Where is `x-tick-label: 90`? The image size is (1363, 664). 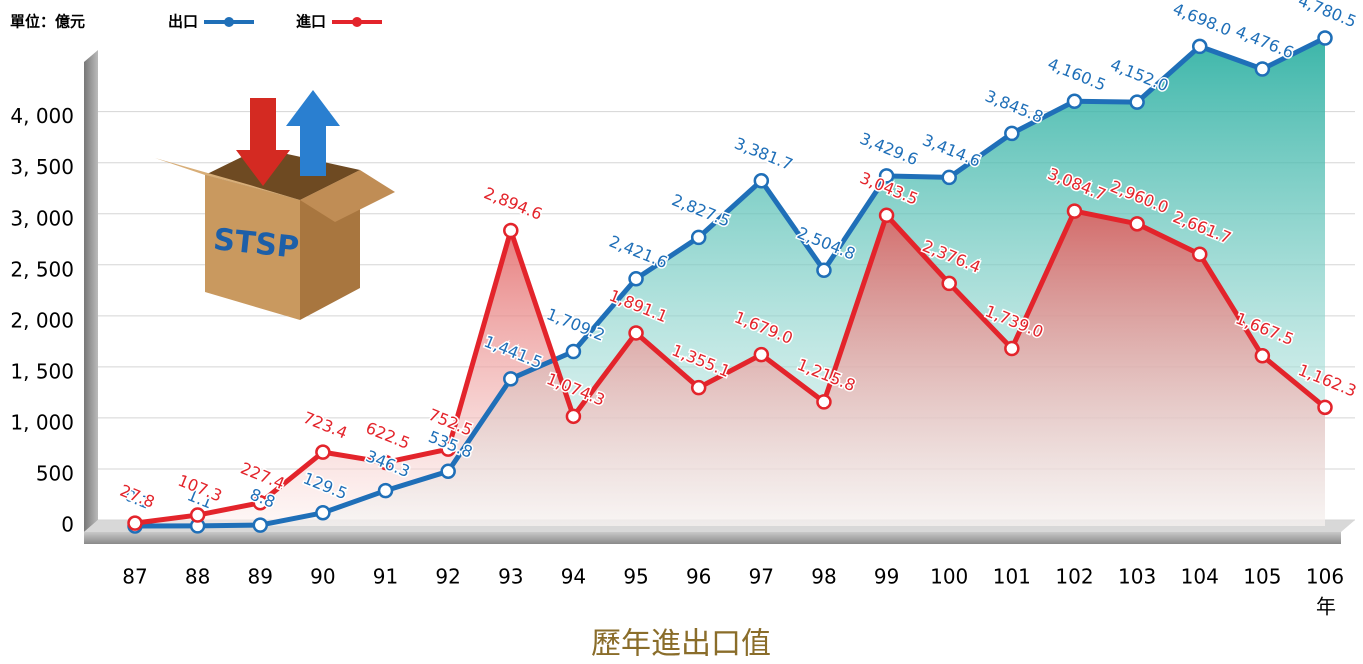 x-tick-label: 90 is located at coordinates (322, 577).